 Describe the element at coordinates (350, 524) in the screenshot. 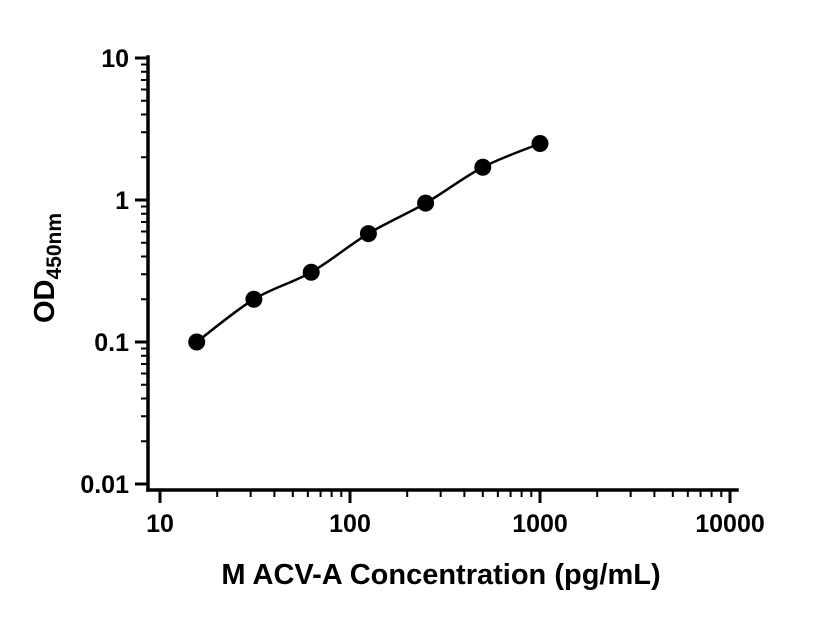

I see `x-tick-label: 100` at that location.